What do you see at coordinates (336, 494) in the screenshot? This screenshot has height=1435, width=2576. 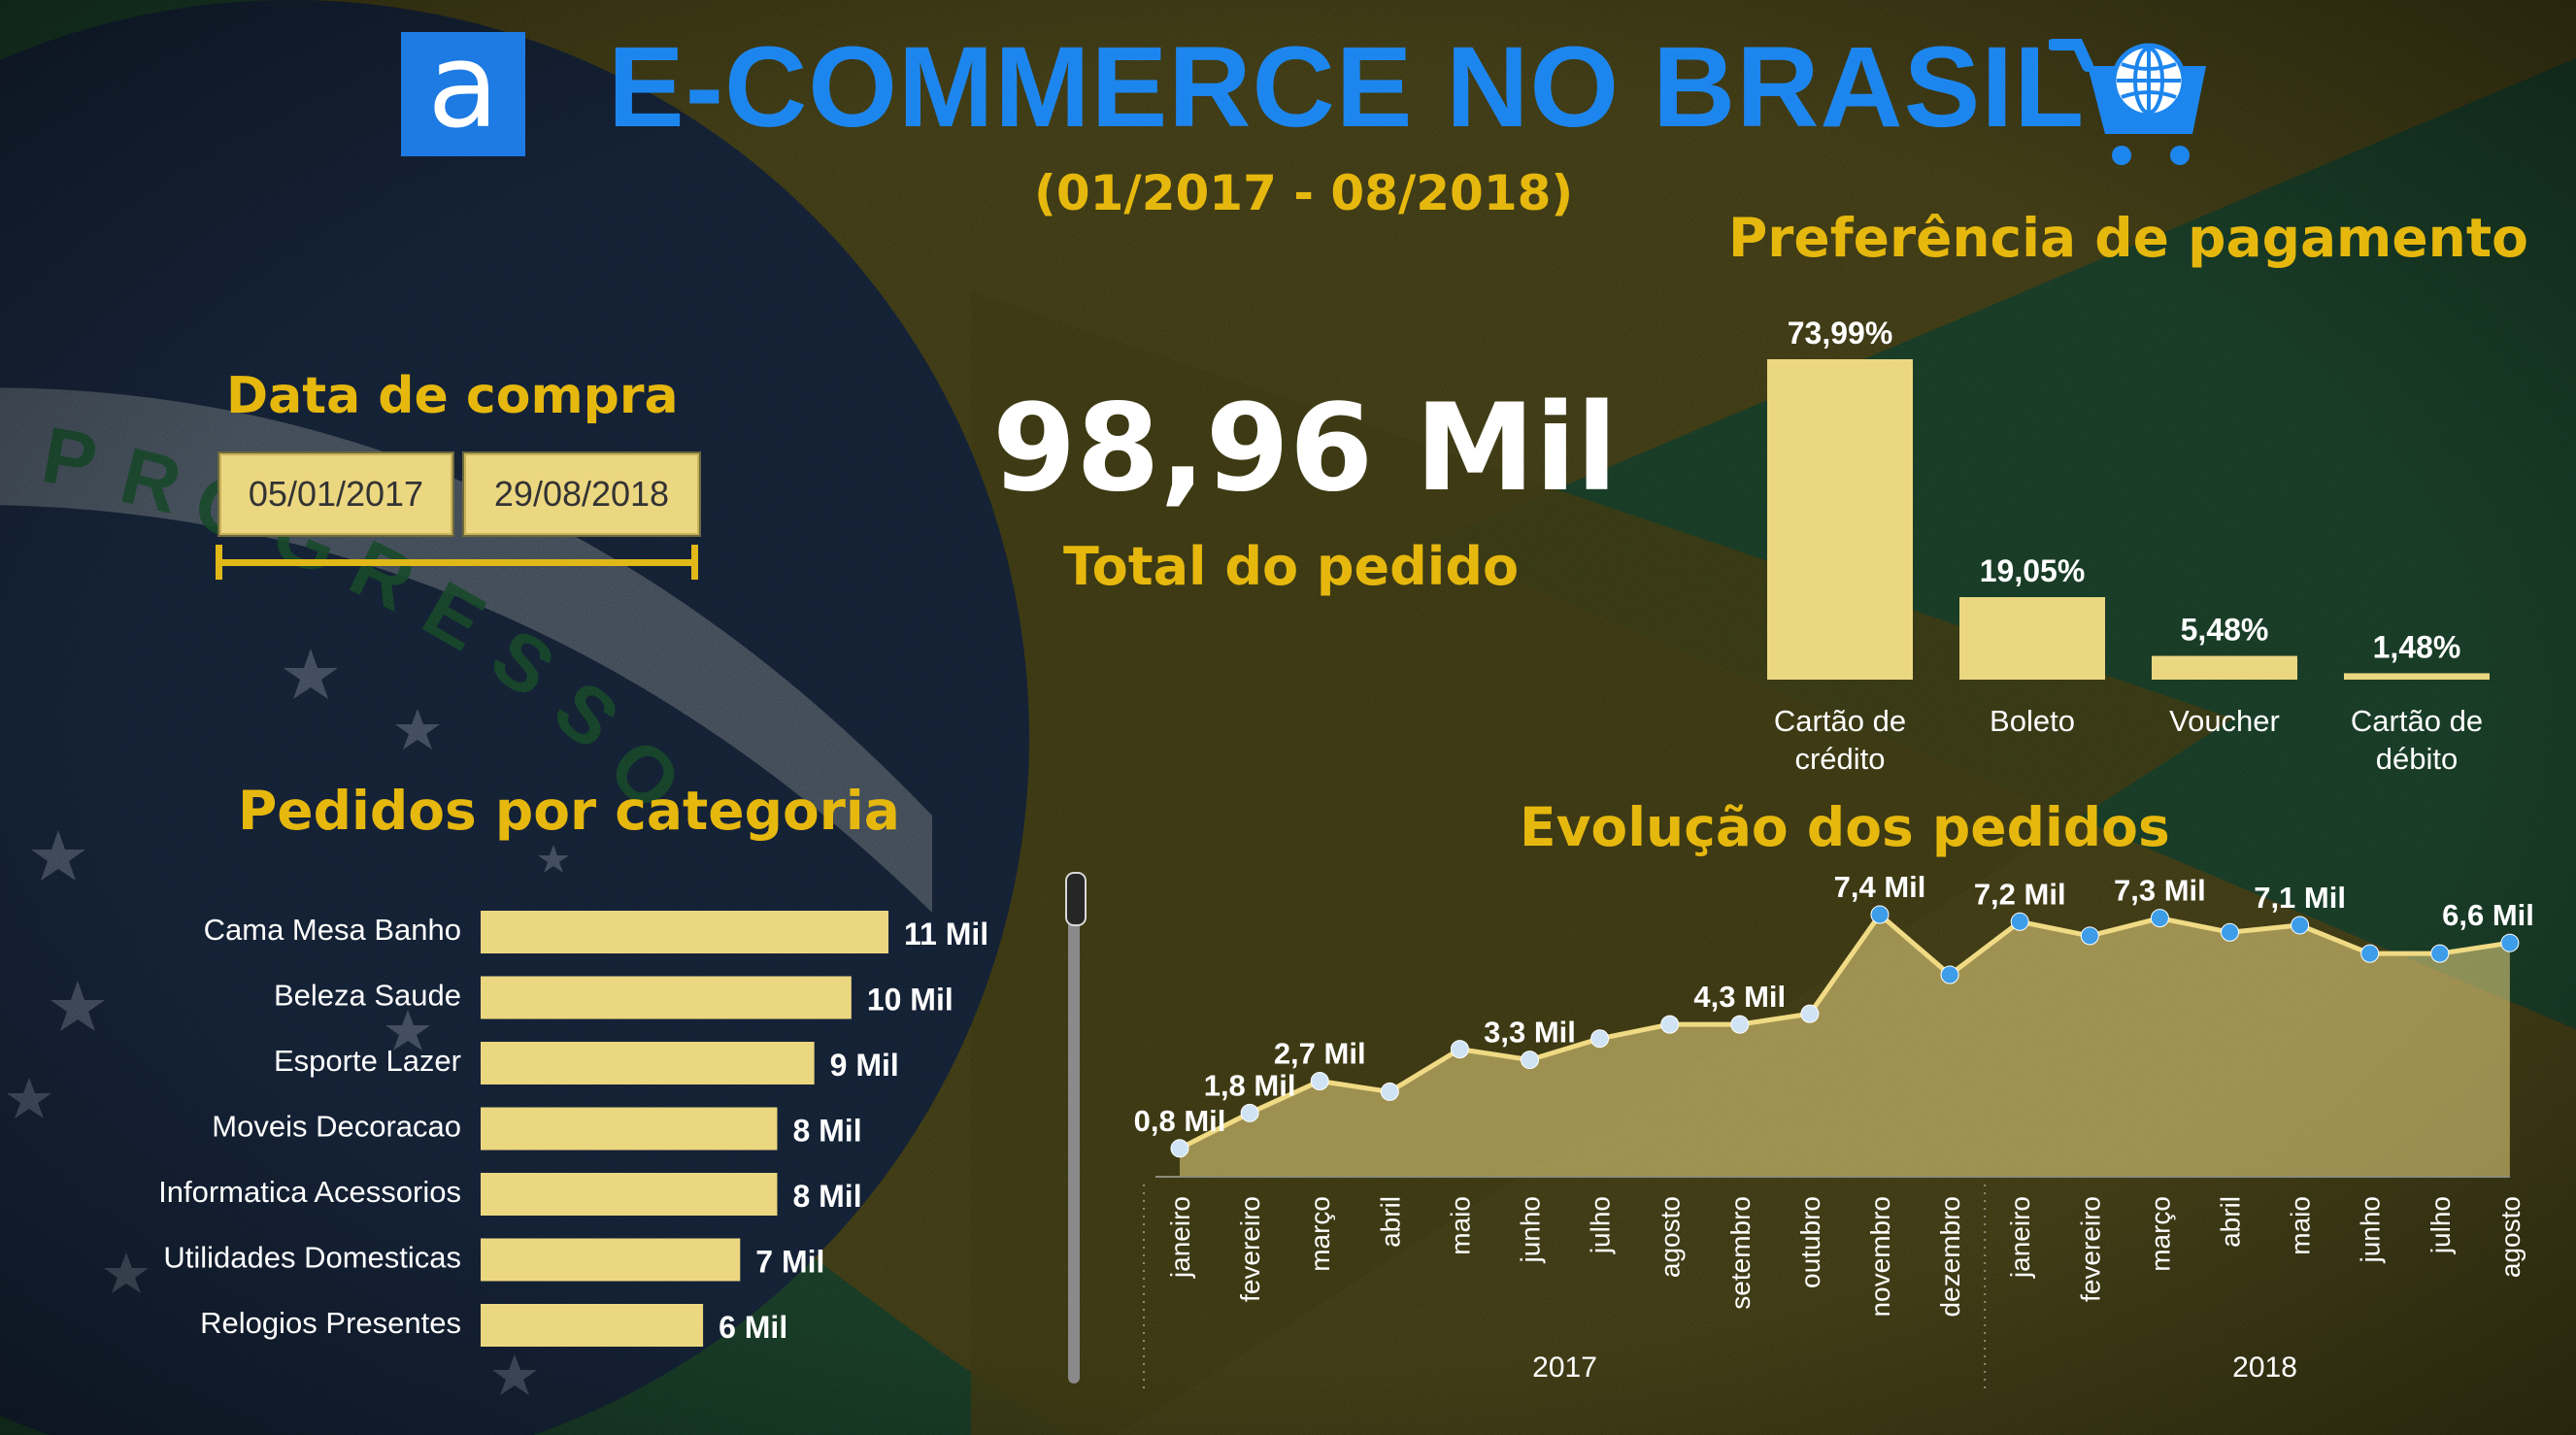 I see `date-start-input: 05/01/2017` at bounding box center [336, 494].